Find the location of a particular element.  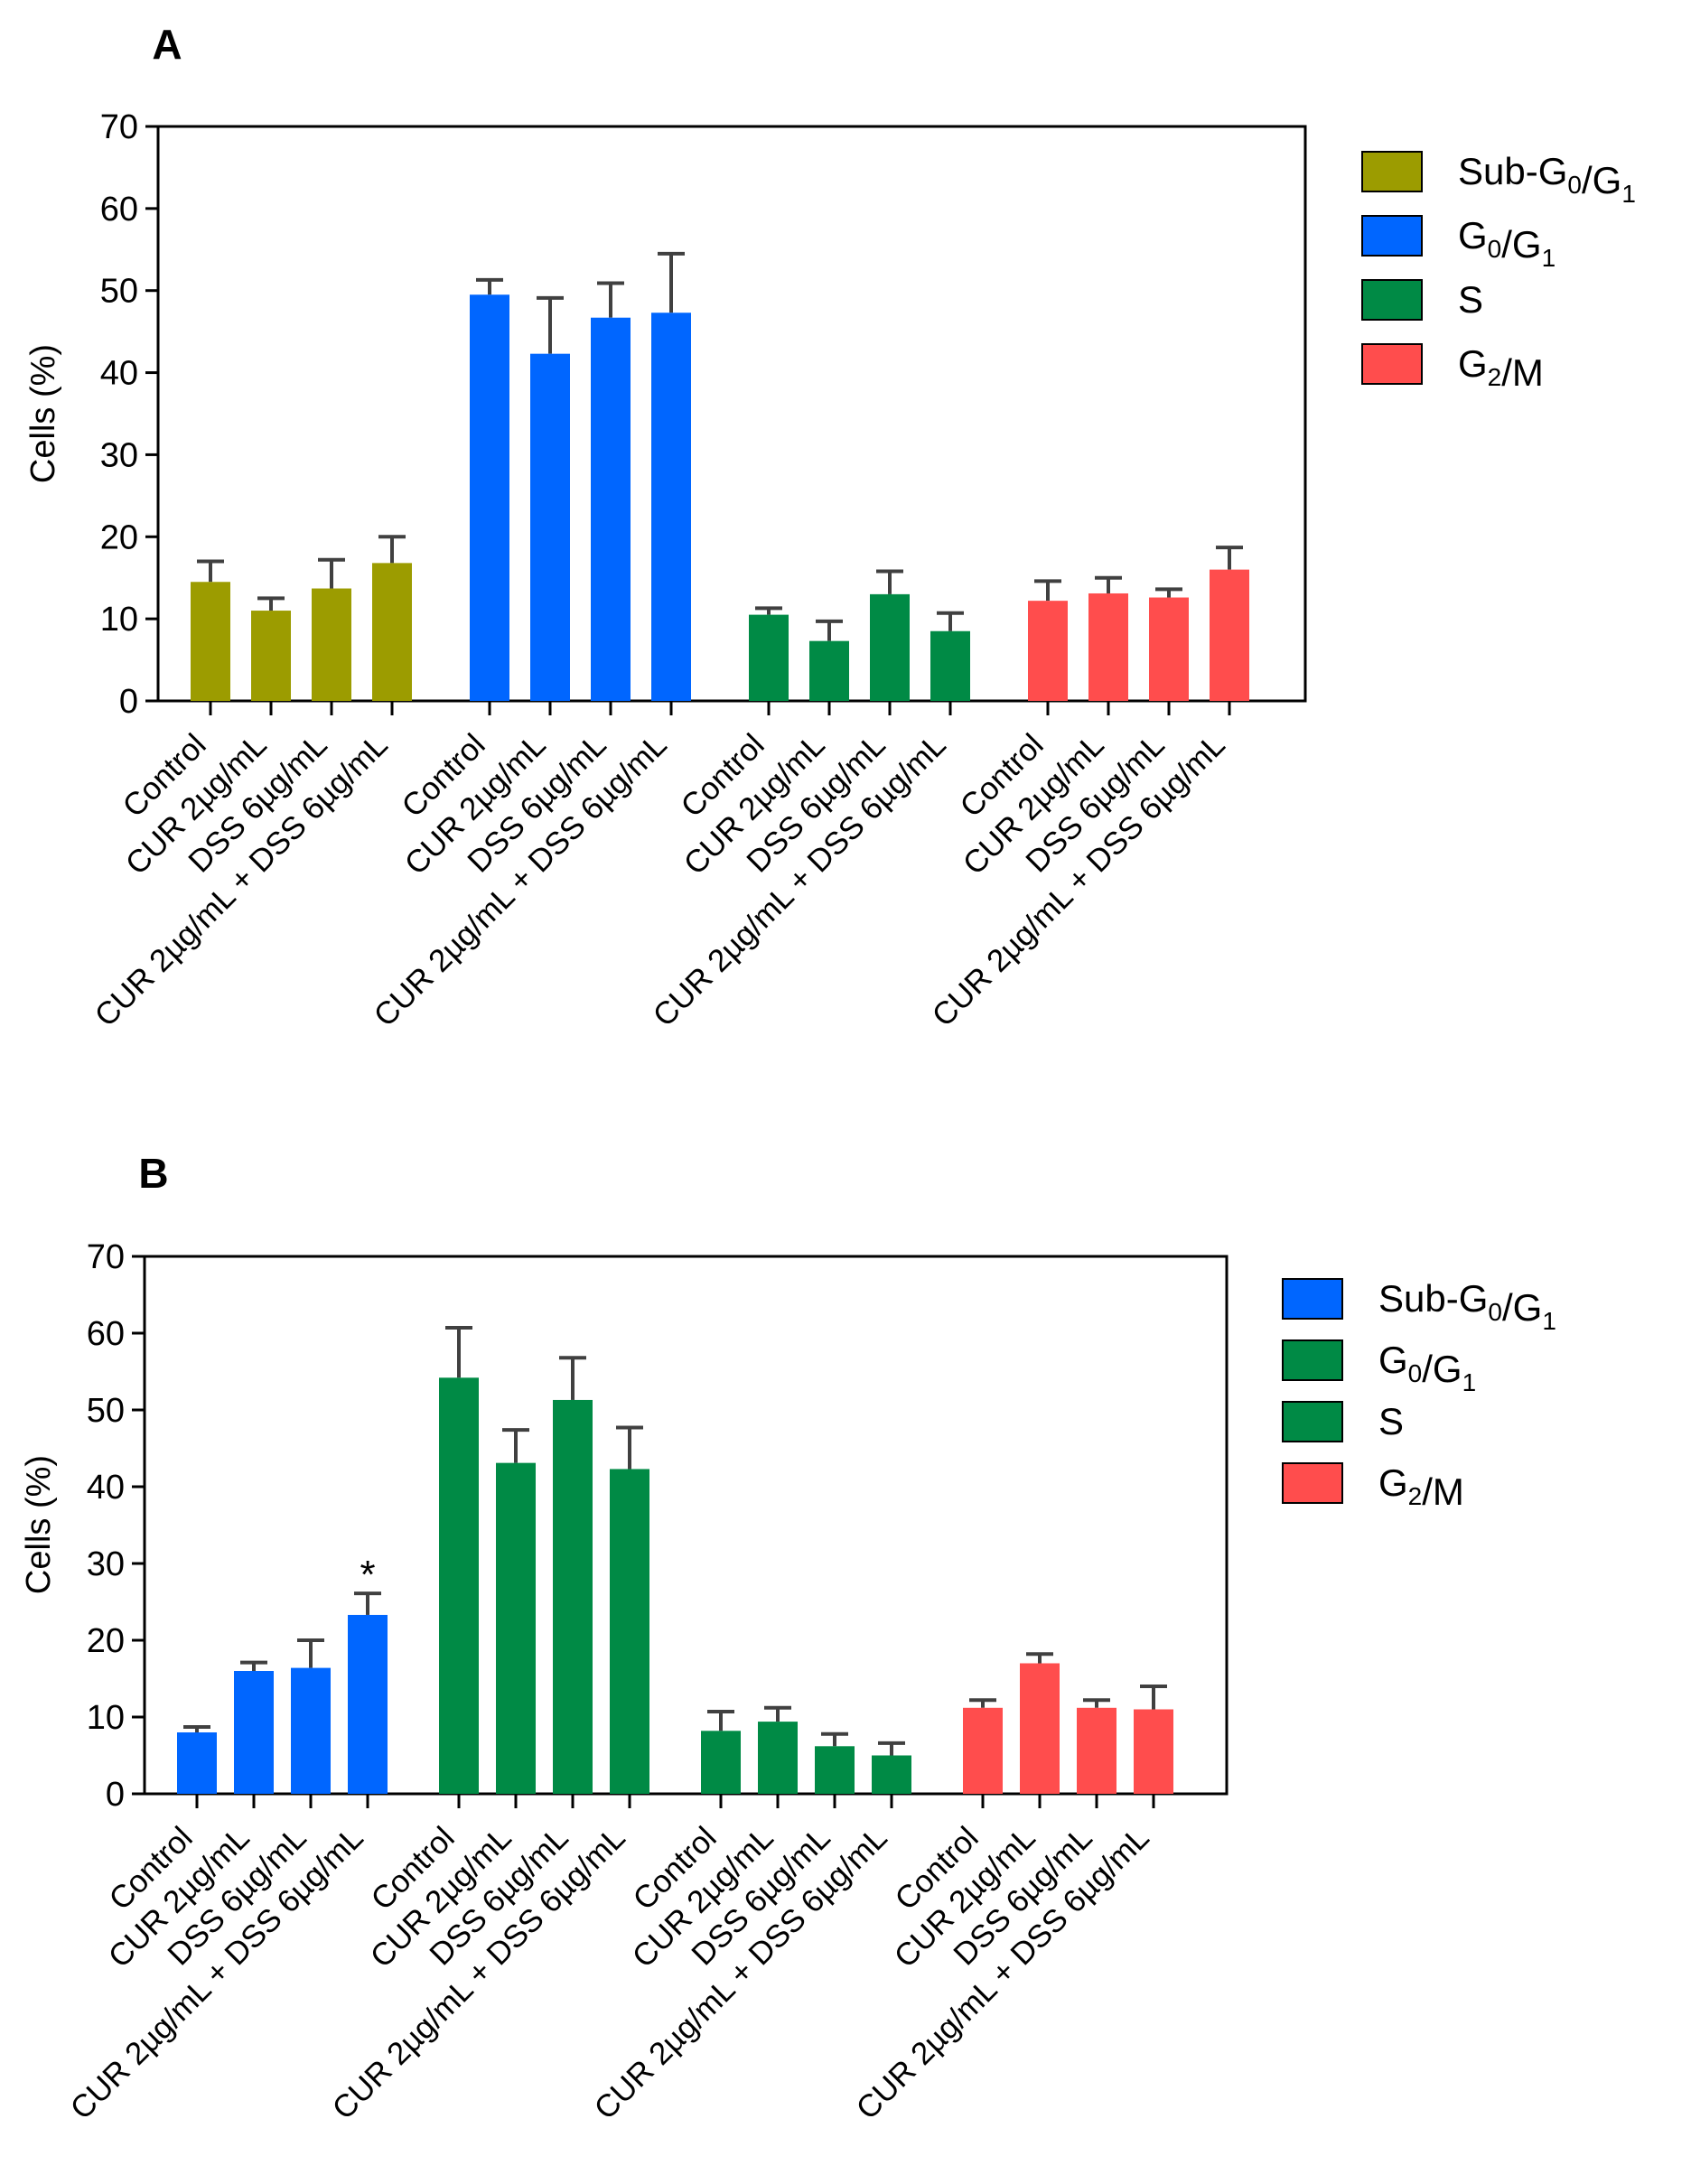

panel-label: B is located at coordinates (153, 1173).